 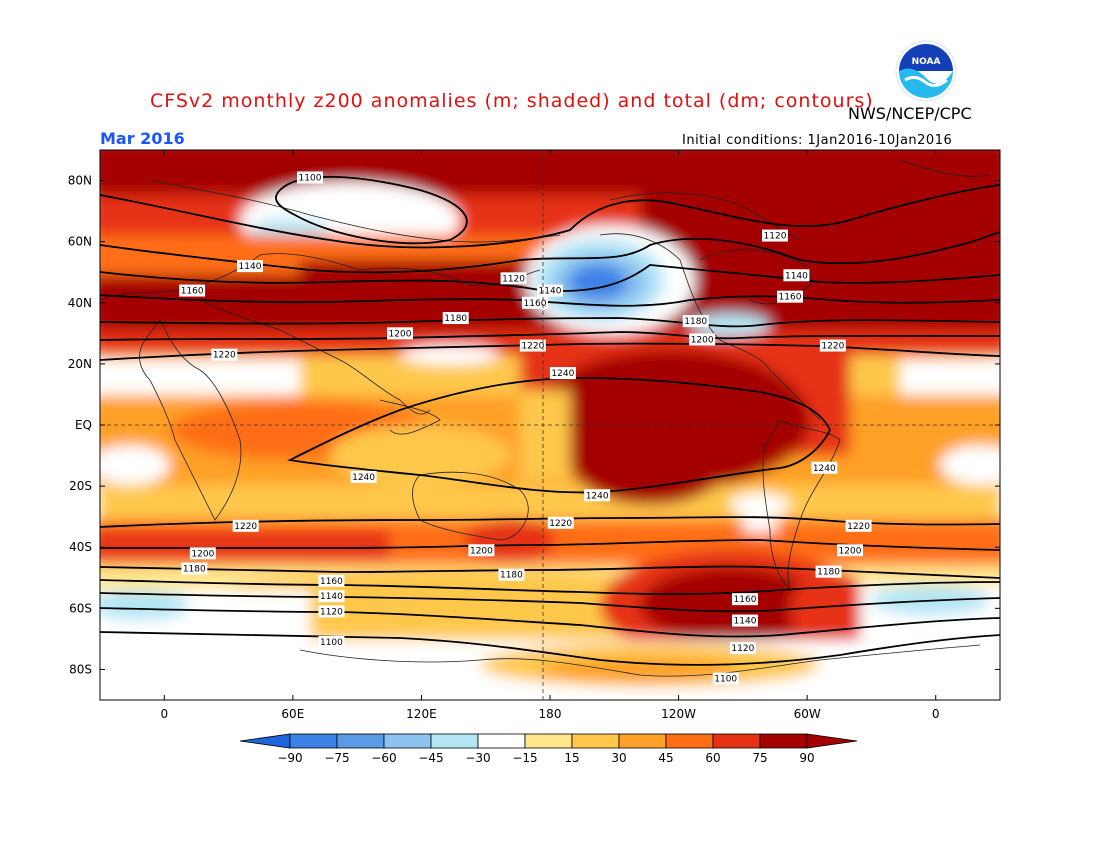 I want to click on colorbar-label: −60, so click(x=383, y=758).